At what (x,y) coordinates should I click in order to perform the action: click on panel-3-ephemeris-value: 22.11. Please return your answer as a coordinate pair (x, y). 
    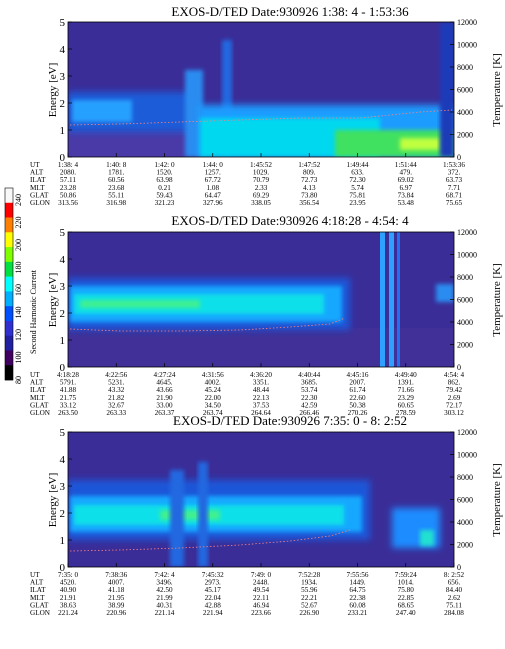
    Looking at the image, I should click on (261, 598).